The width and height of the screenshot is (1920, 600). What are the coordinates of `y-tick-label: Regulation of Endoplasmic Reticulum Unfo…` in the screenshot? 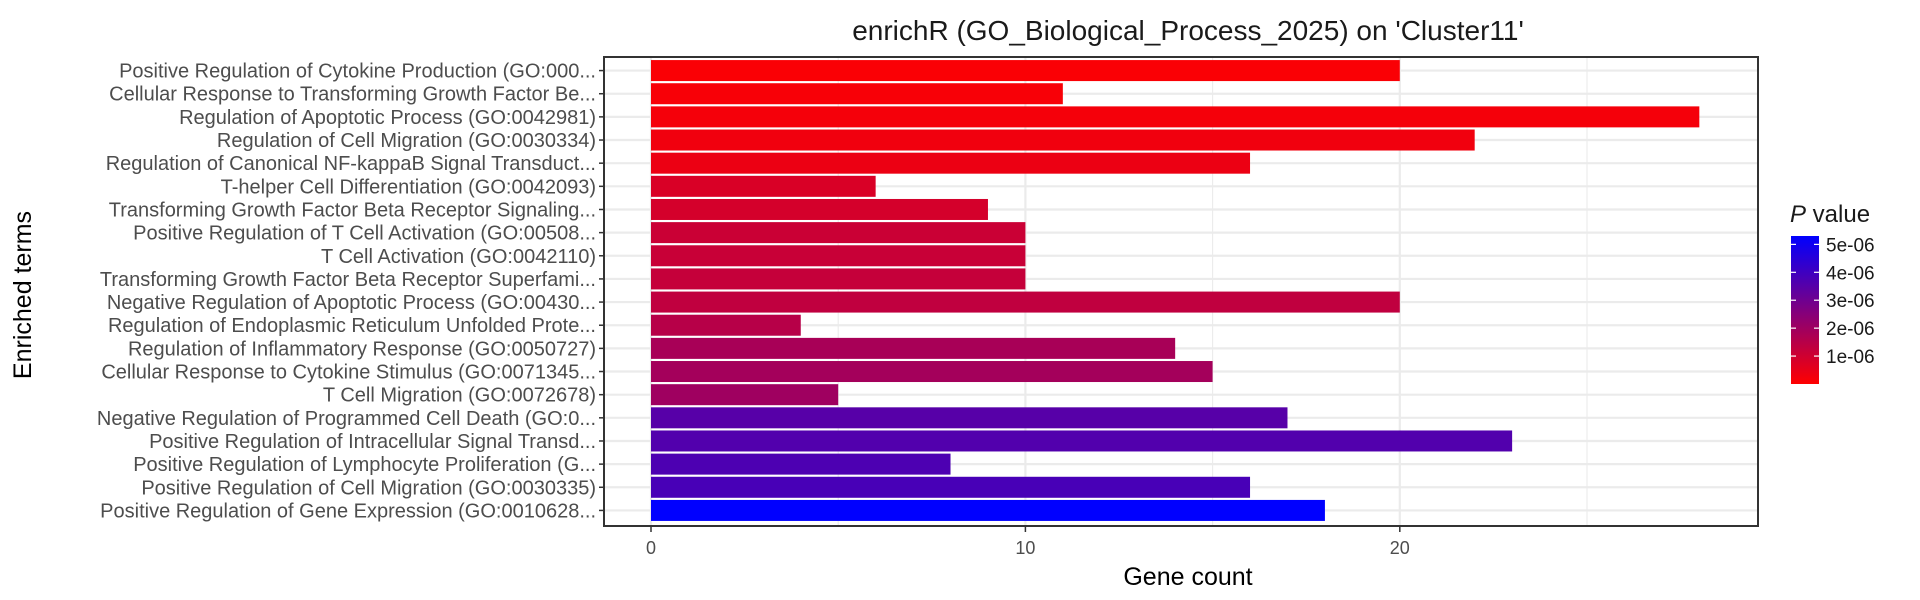 It's located at (352, 326).